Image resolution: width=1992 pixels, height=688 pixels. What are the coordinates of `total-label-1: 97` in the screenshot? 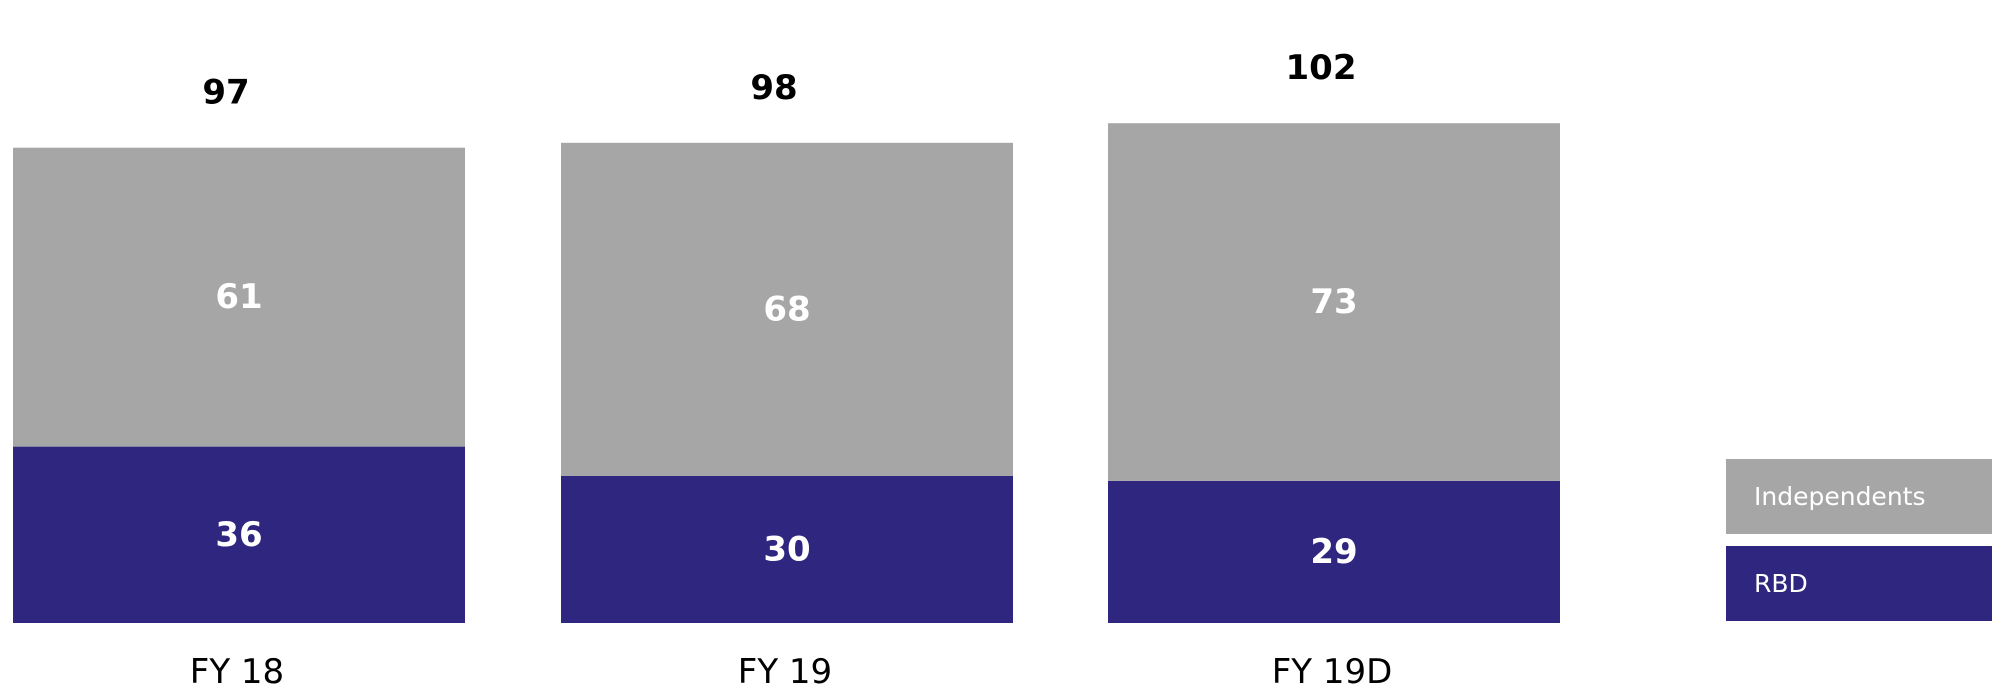 It's located at (225, 93).